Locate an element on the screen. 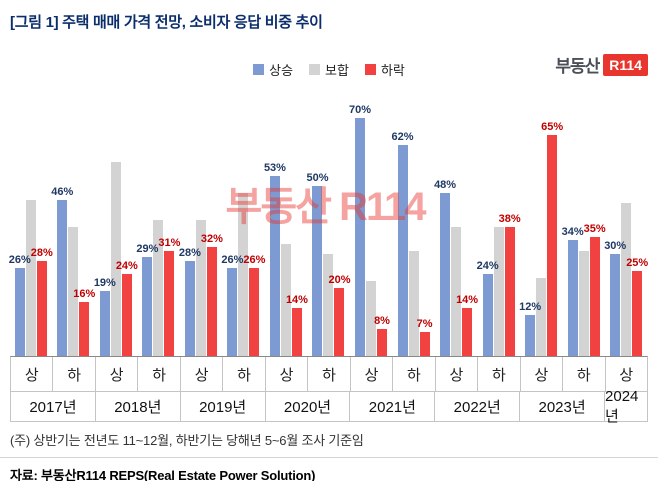 This screenshot has height=481, width=658. bar-flat-2017-상 is located at coordinates (30, 277).